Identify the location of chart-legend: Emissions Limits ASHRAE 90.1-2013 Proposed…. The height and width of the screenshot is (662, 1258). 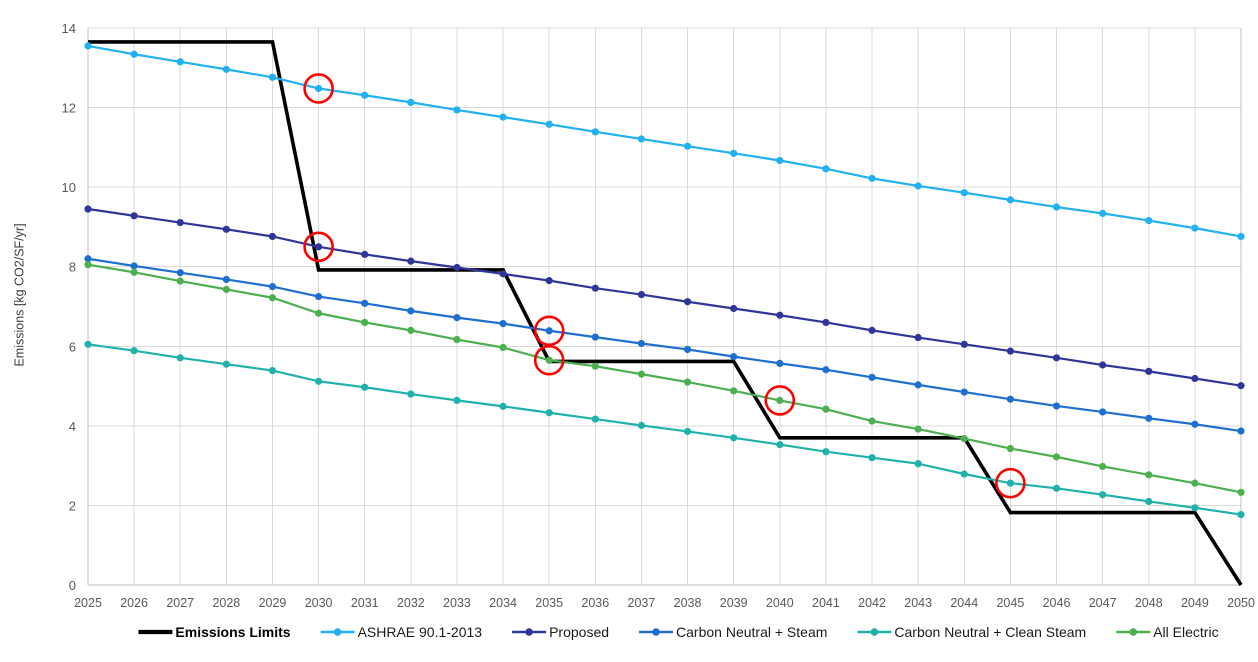
(678, 632).